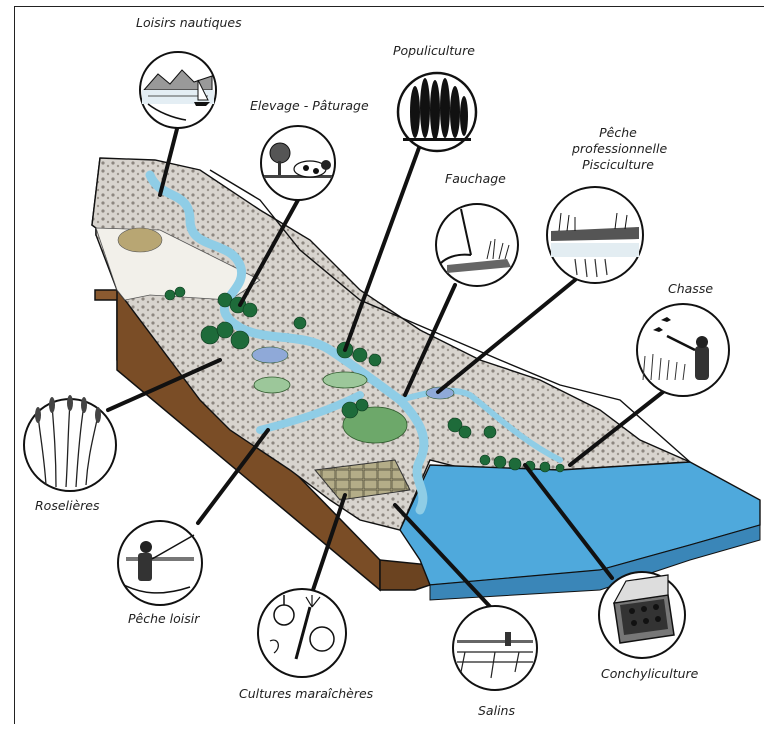  I want to click on reeds-icon, so click(70, 443).